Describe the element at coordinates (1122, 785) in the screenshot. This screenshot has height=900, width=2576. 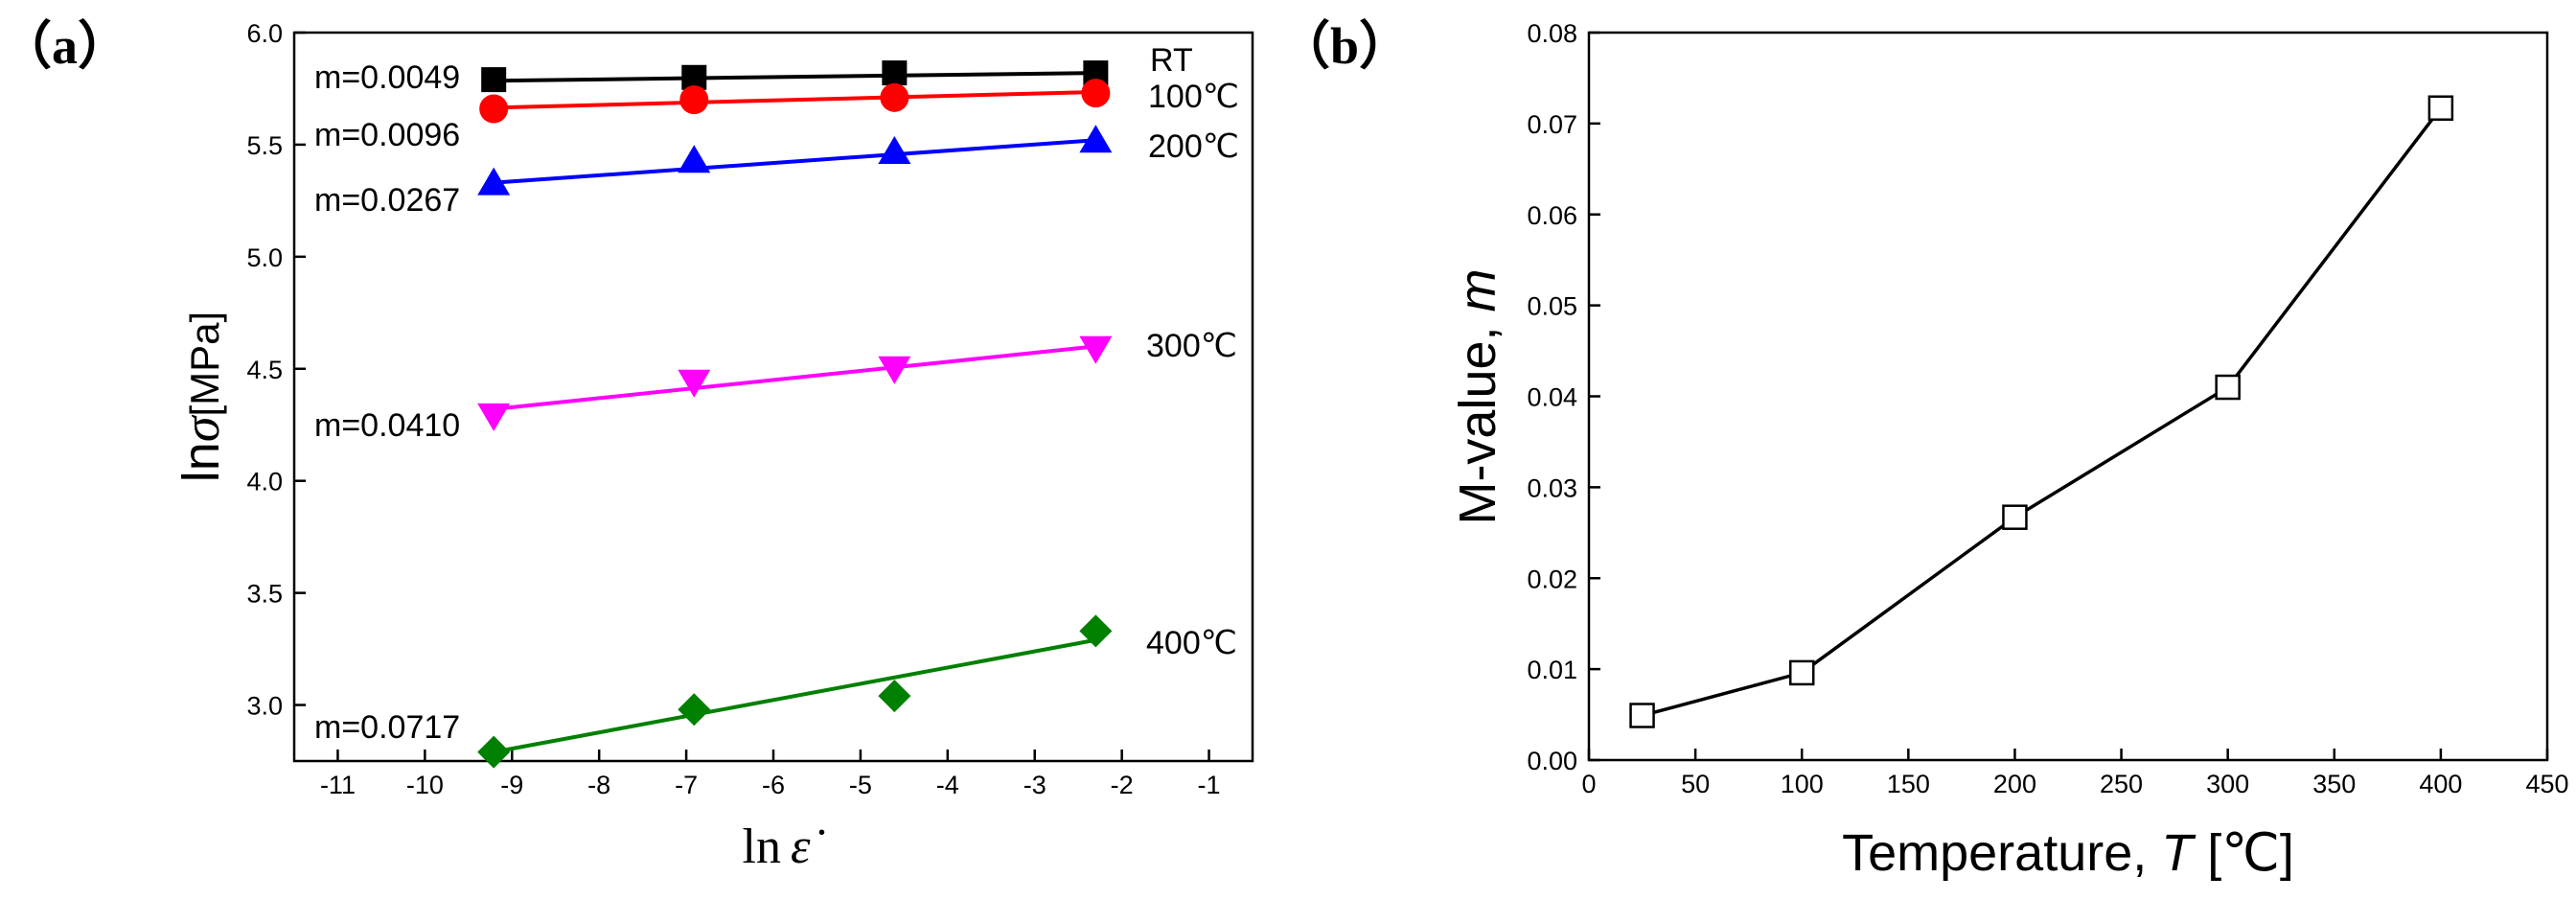
I see `panel-a-xtick-label: -2` at that location.